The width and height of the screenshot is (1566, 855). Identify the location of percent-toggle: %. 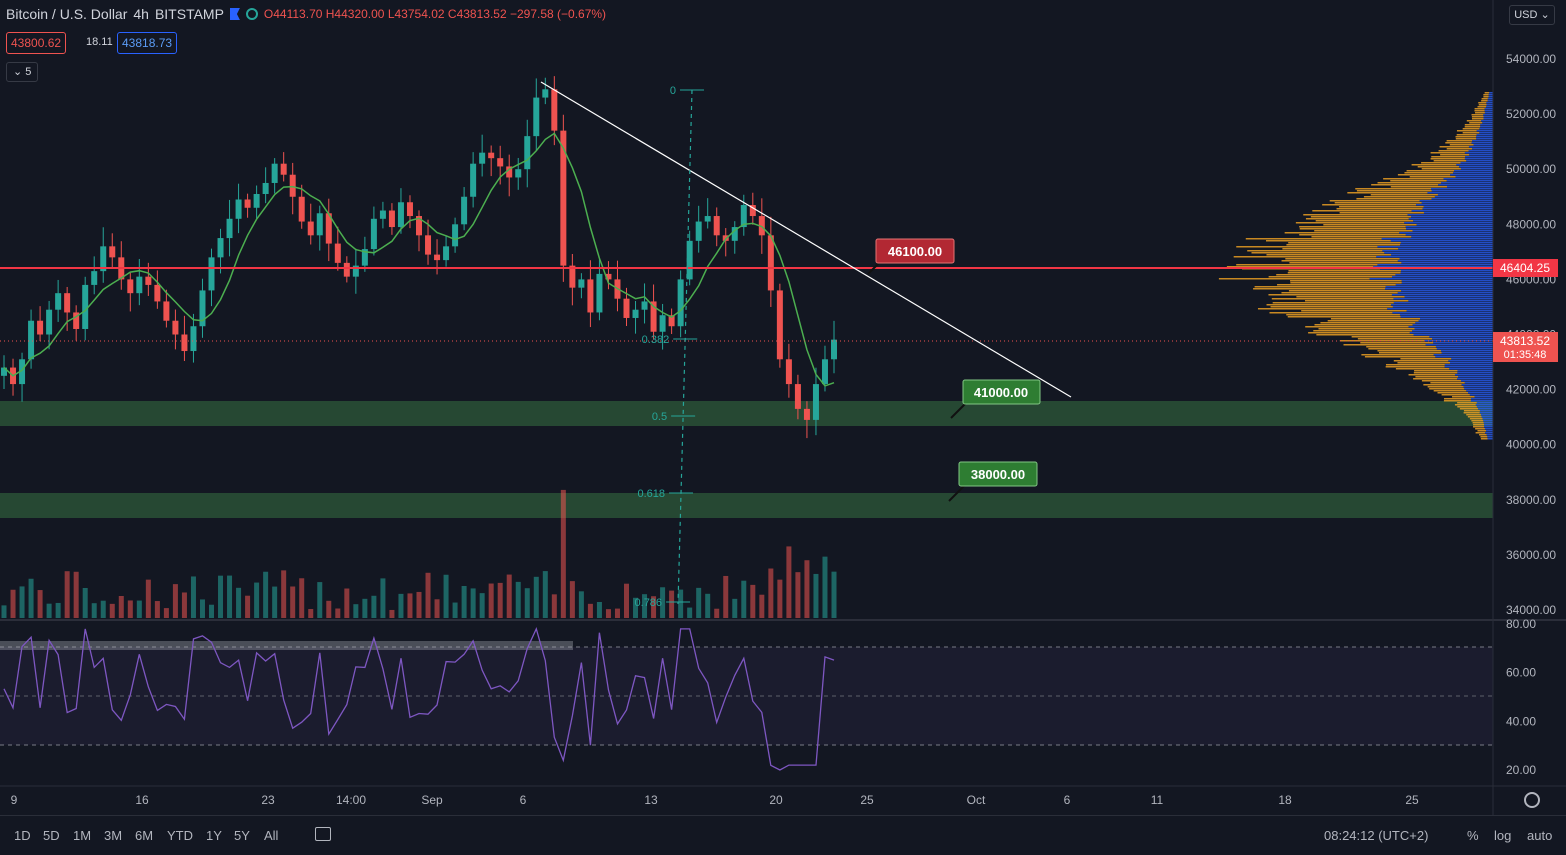
(1473, 835).